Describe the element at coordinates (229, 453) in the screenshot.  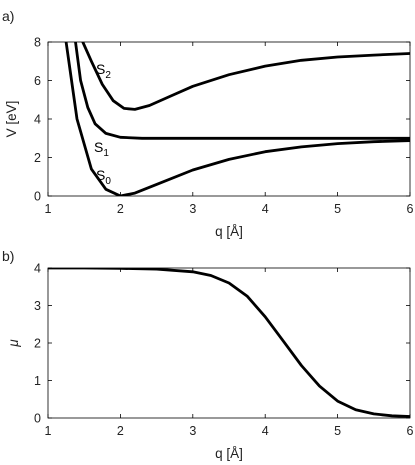
I see `panel-b-x-axis-title: q [Å]` at that location.